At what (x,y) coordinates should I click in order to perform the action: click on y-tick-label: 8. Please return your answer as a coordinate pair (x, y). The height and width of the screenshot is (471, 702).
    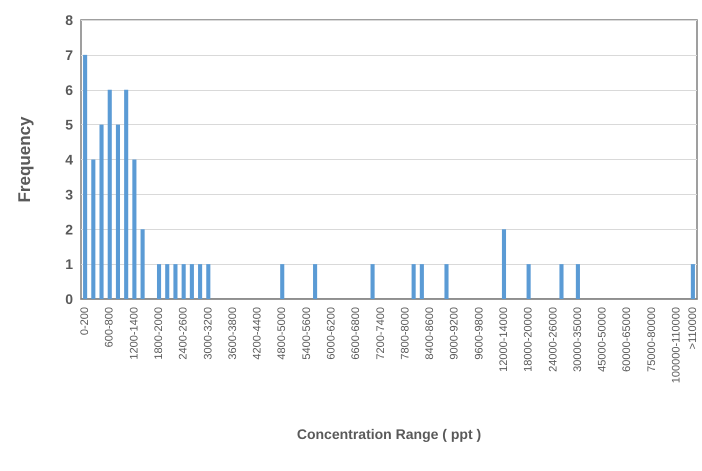
    Looking at the image, I should click on (69, 20).